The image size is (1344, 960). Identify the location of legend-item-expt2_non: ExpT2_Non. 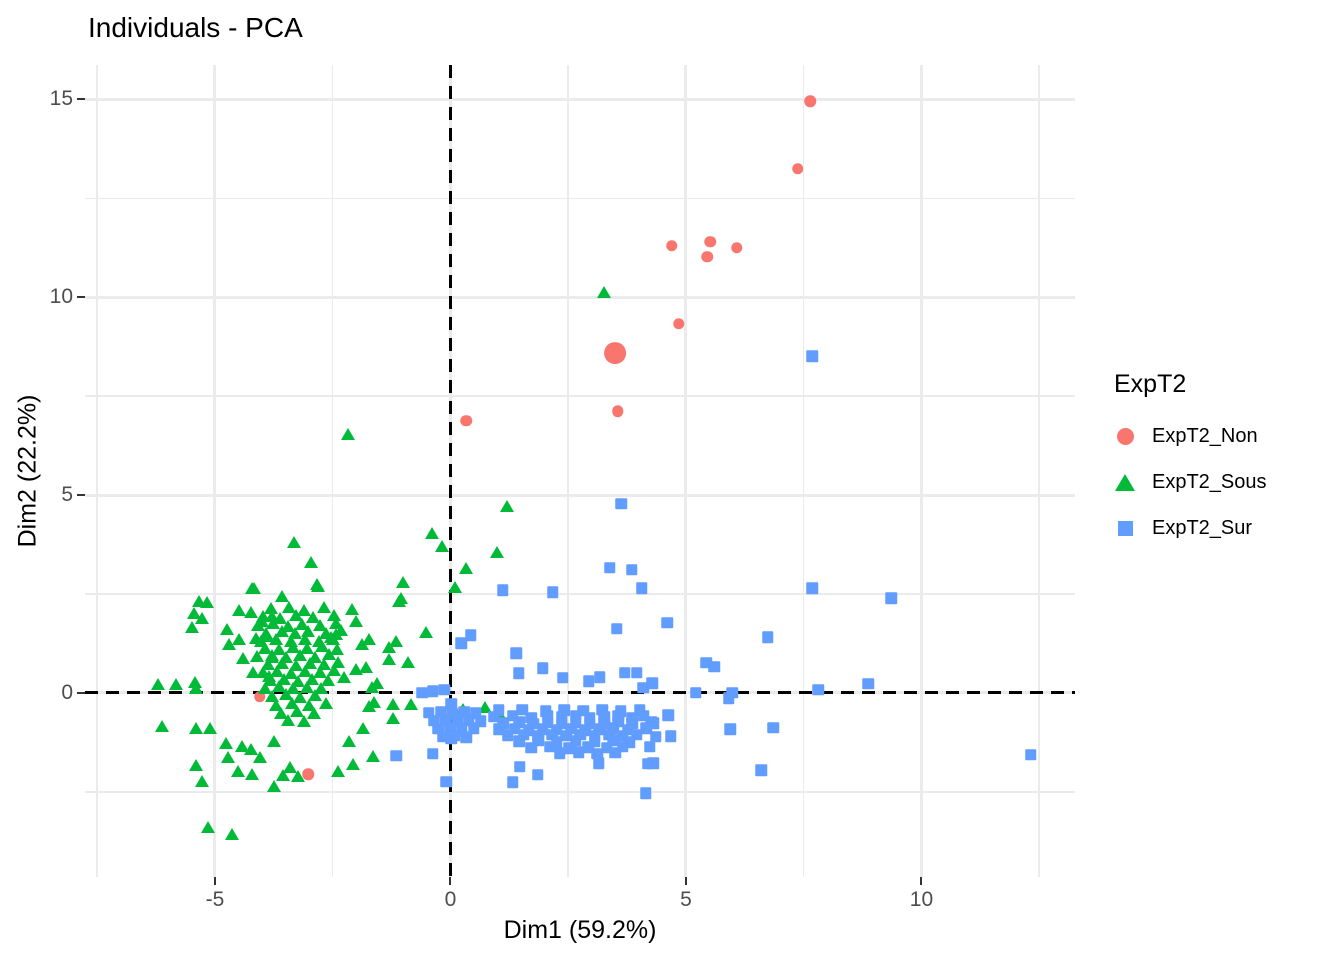
(1227, 436).